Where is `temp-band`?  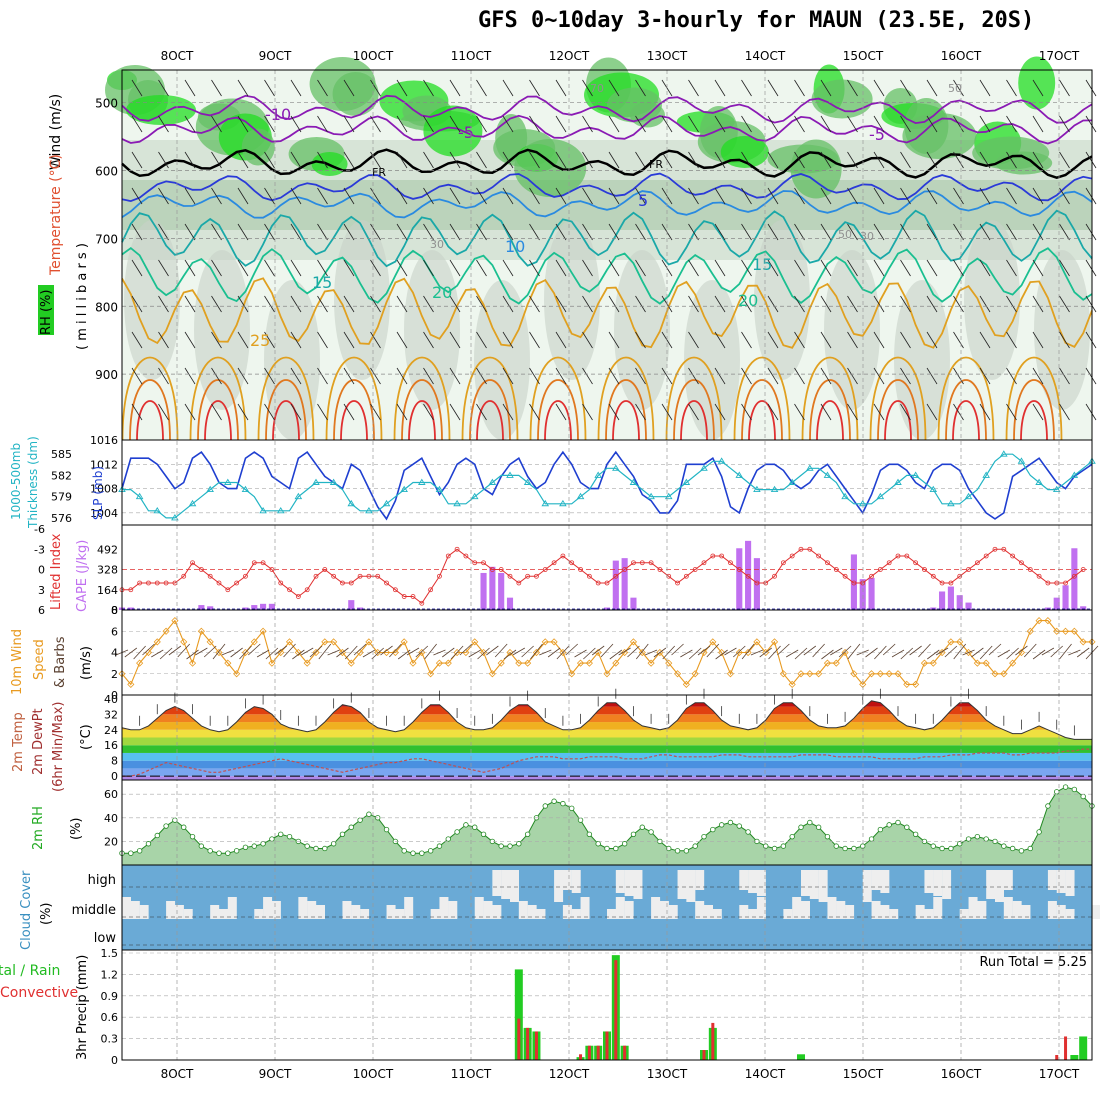 temp-band is located at coordinates (607, 749).